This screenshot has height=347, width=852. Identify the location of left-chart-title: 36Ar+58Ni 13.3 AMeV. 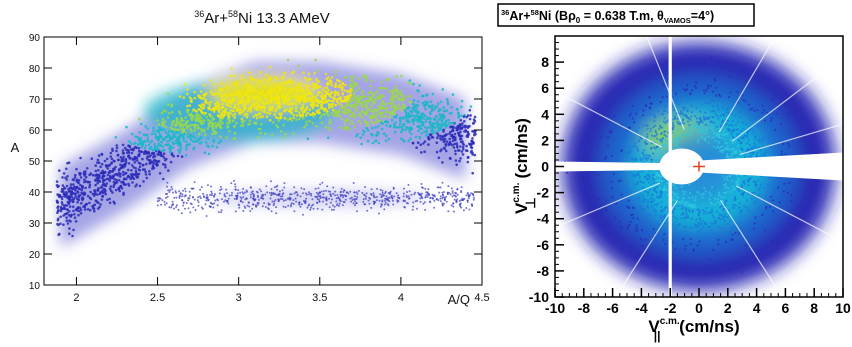
(262, 18).